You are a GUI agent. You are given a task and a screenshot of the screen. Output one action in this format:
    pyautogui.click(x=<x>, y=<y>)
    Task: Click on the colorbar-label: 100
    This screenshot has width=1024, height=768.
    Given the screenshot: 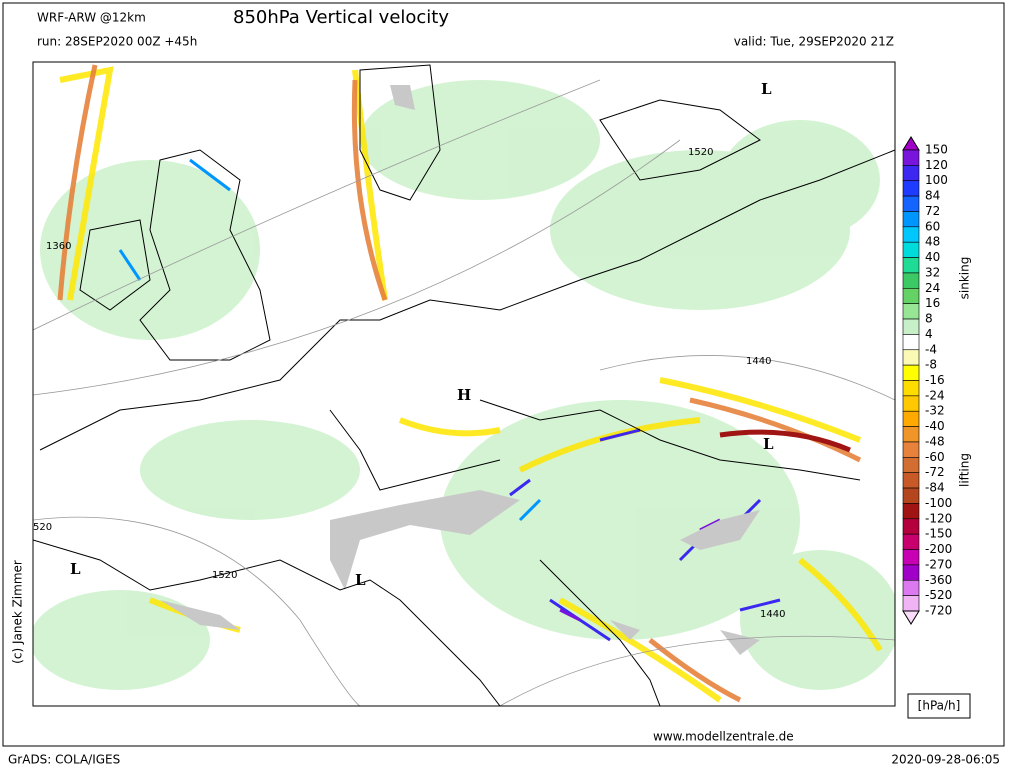 What is the action you would take?
    pyautogui.click(x=936, y=180)
    